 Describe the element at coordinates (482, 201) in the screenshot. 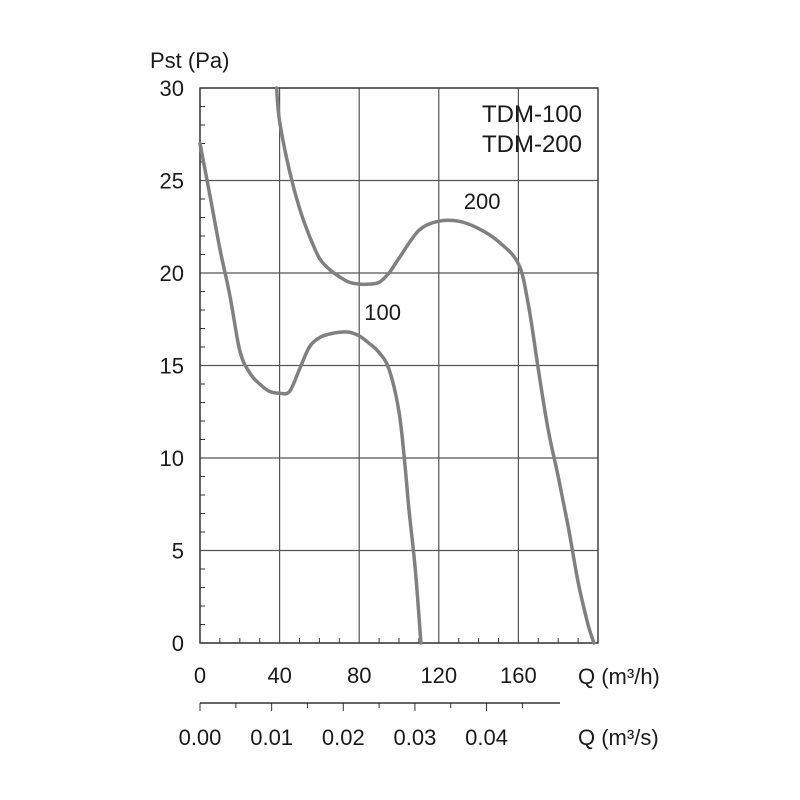

I see `curve-label-200: 200` at that location.